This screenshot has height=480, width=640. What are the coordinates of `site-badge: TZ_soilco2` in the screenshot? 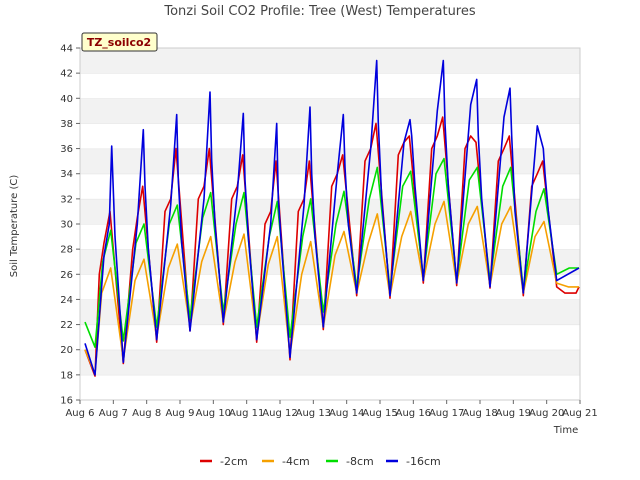 It's located at (119, 42).